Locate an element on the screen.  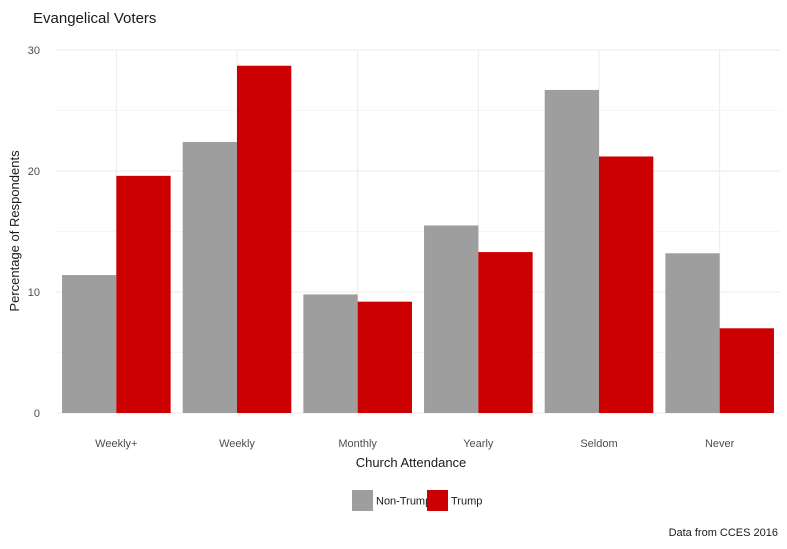
bar-non-trump-seldom is located at coordinates (571, 251).